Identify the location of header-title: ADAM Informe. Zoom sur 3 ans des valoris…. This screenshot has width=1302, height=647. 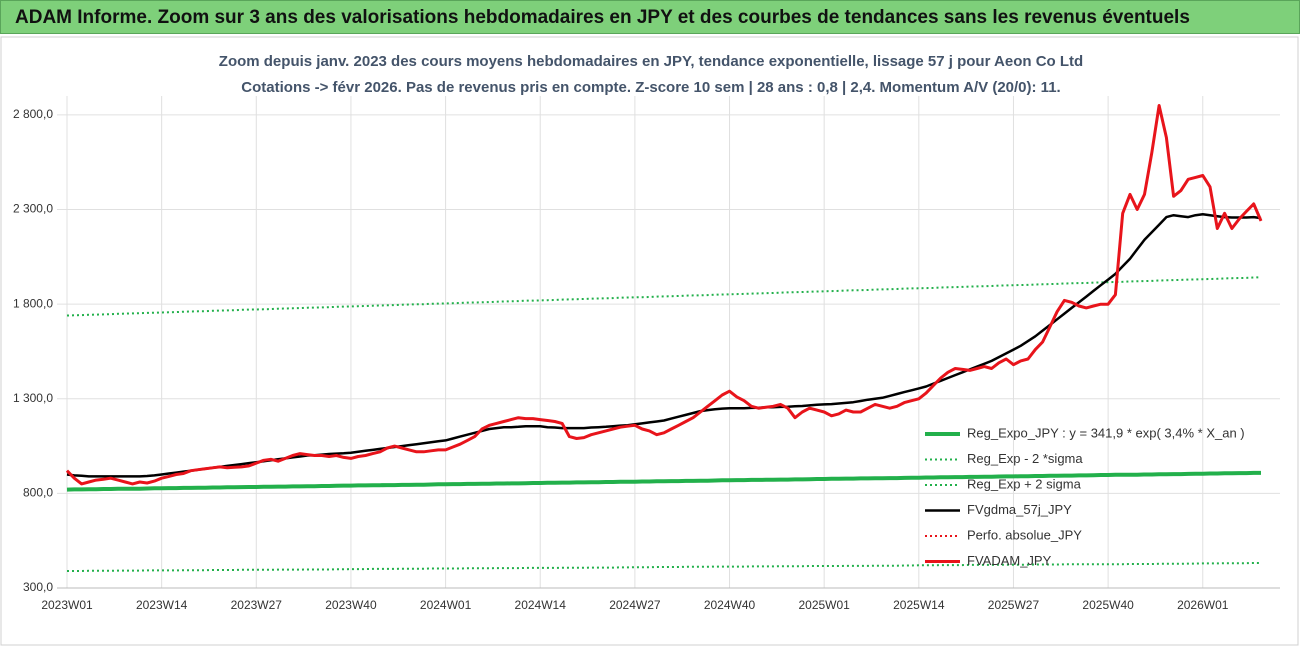
(650, 17).